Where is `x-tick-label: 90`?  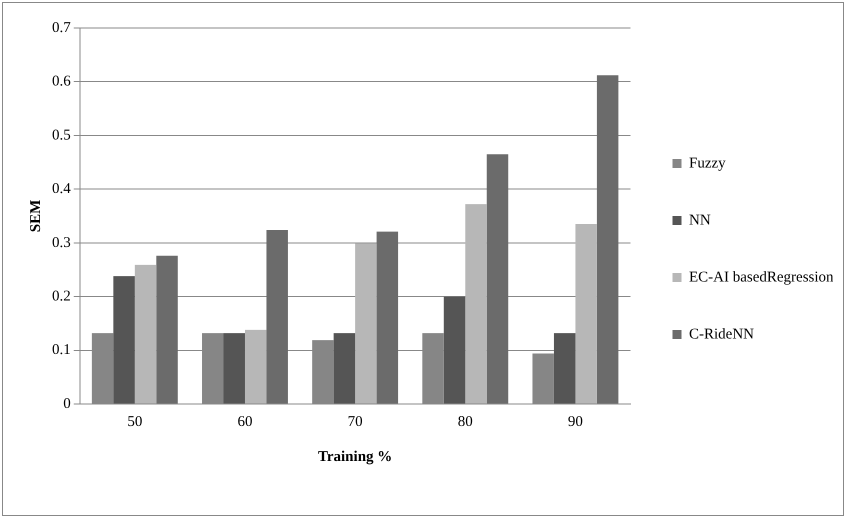 x-tick-label: 90 is located at coordinates (575, 422).